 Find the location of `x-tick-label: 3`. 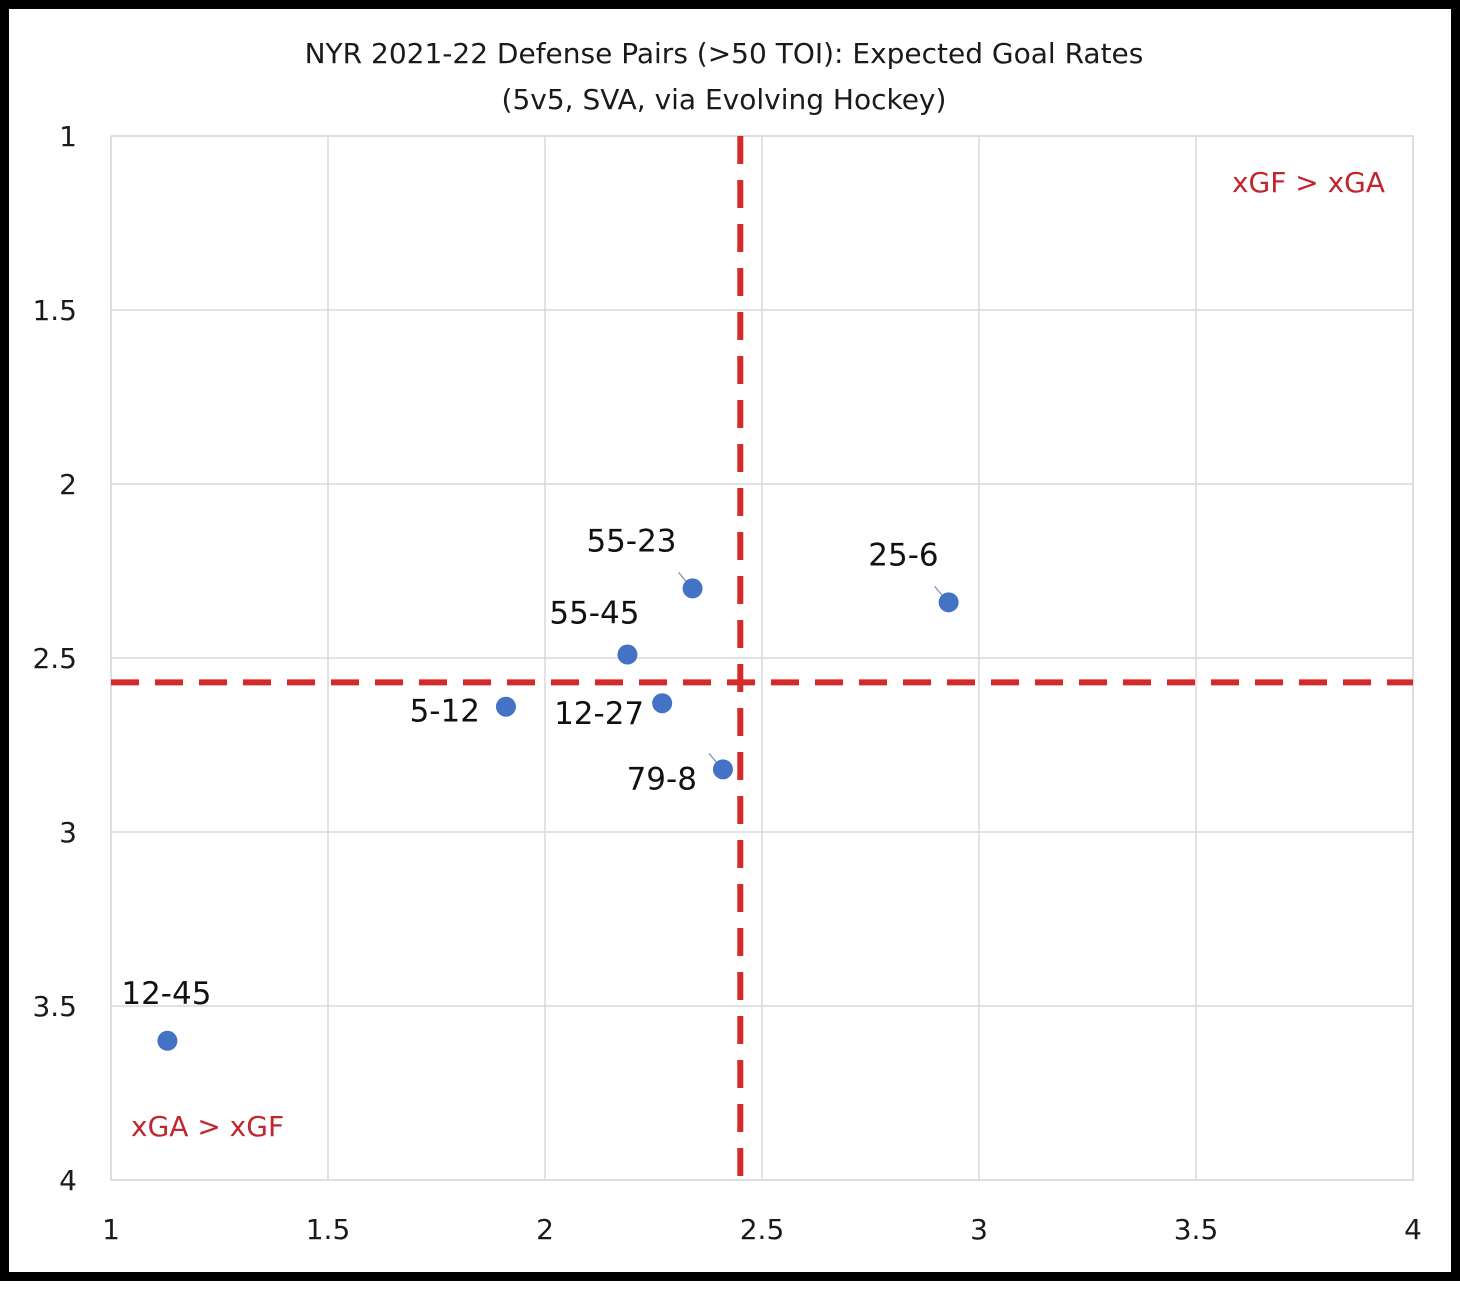

x-tick-label: 3 is located at coordinates (979, 1229).